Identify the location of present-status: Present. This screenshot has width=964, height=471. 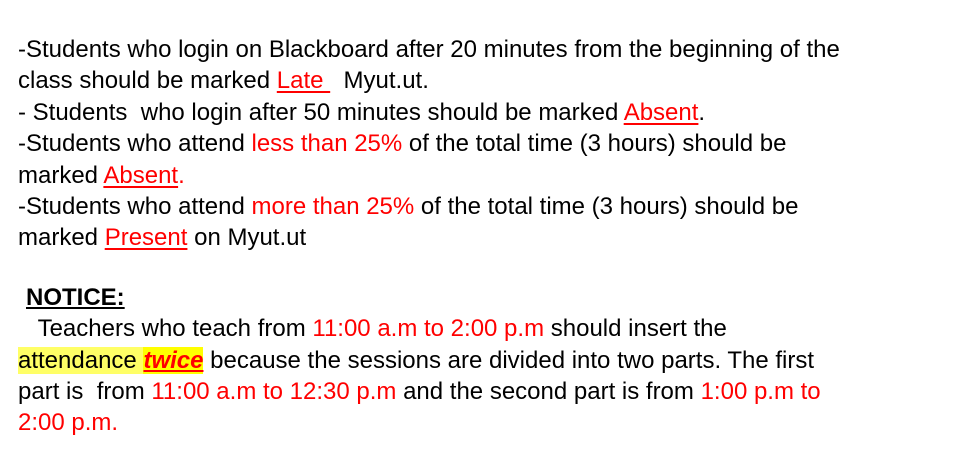
(146, 238).